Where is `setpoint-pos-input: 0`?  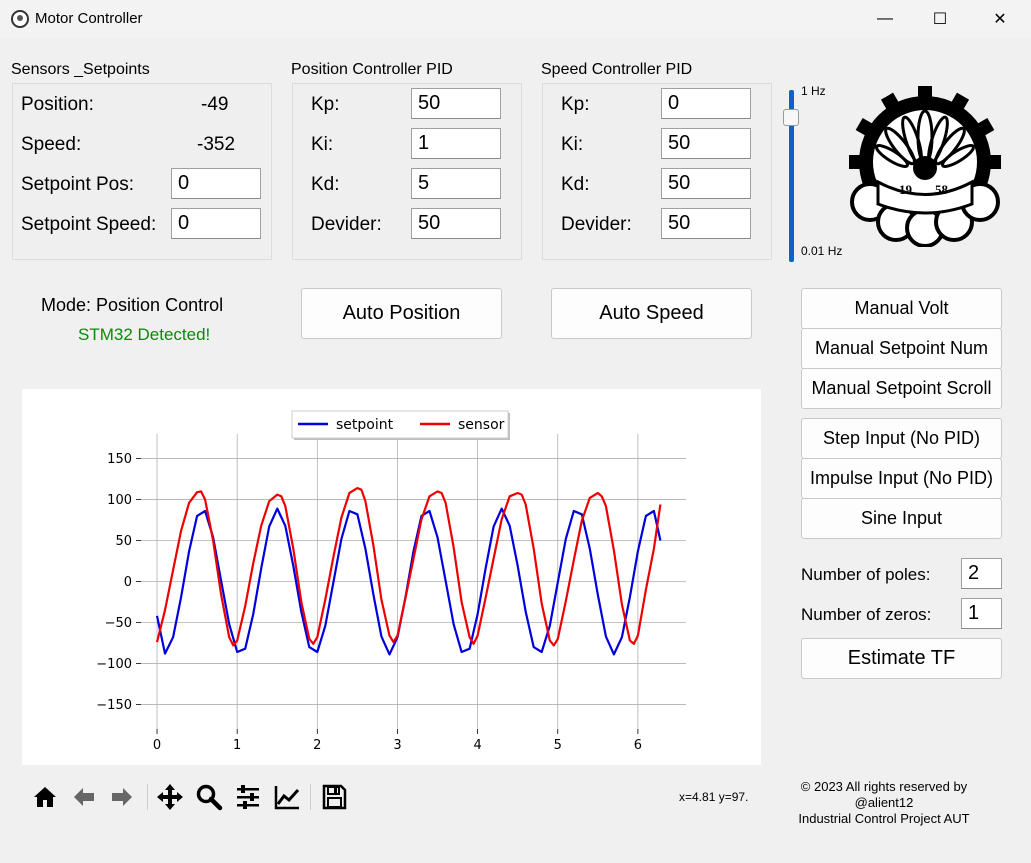 setpoint-pos-input: 0 is located at coordinates (216, 183).